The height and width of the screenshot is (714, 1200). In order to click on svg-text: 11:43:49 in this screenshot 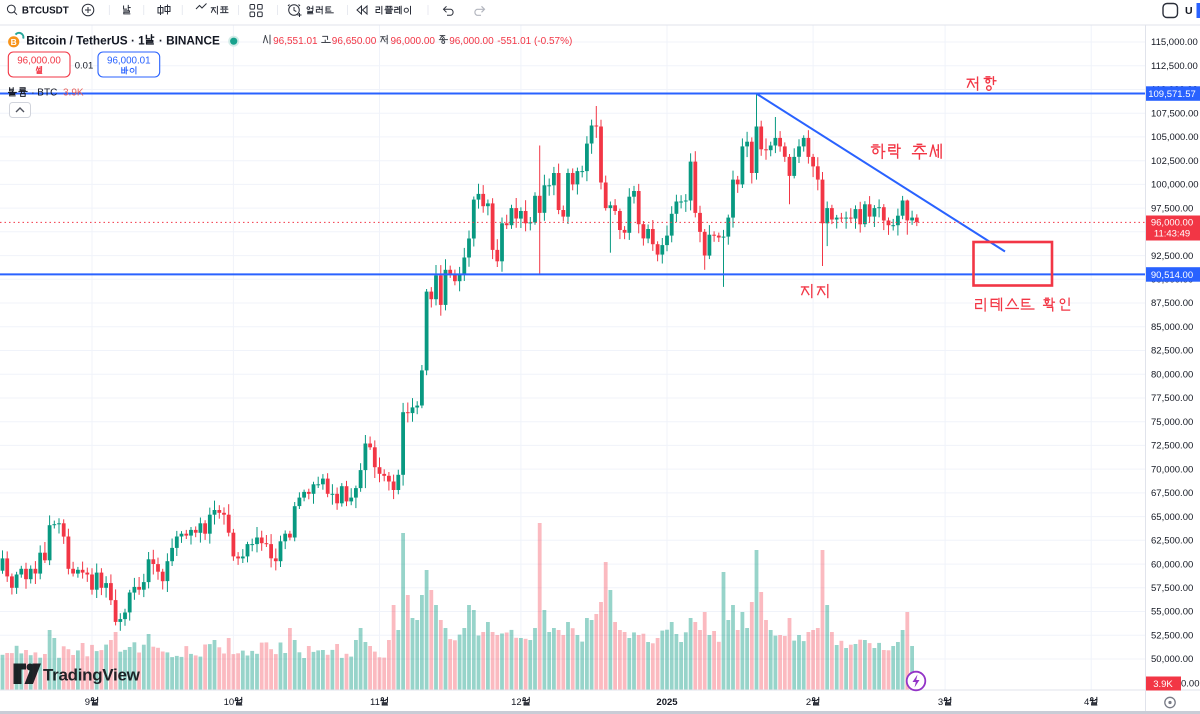, I will do `click(1172, 234)`.